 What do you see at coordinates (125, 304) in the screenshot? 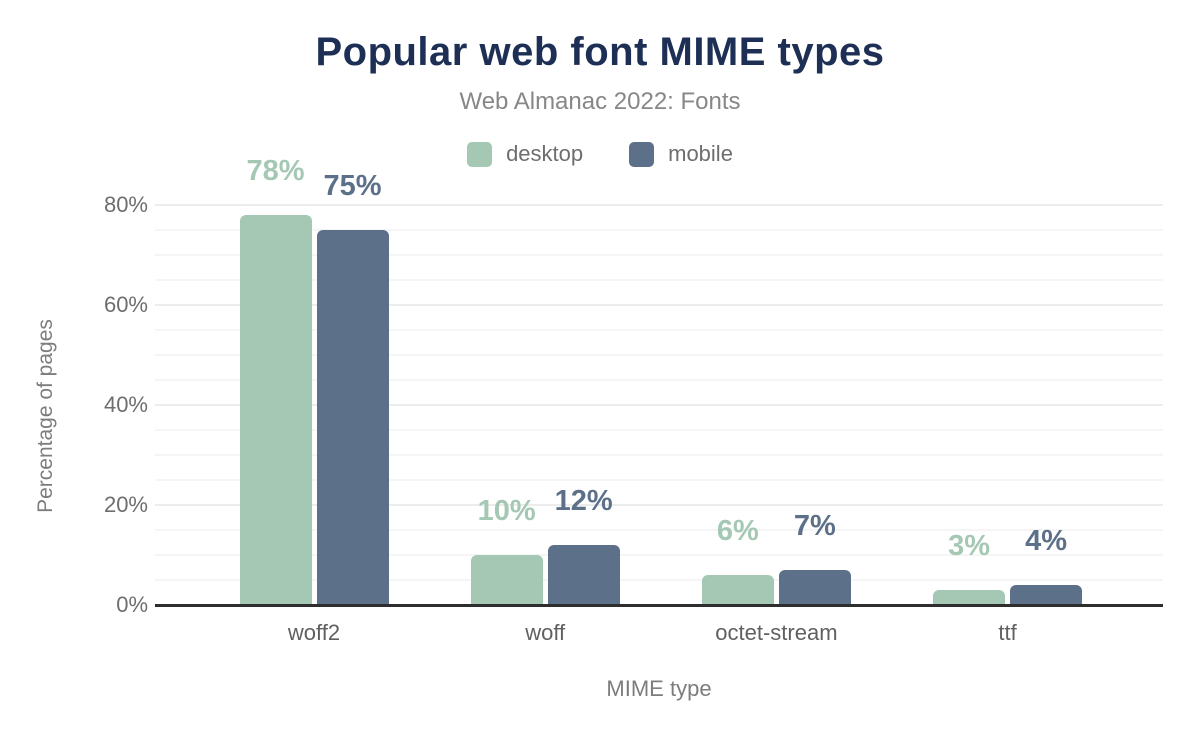
I see `y-tick-60%: 60%` at bounding box center [125, 304].